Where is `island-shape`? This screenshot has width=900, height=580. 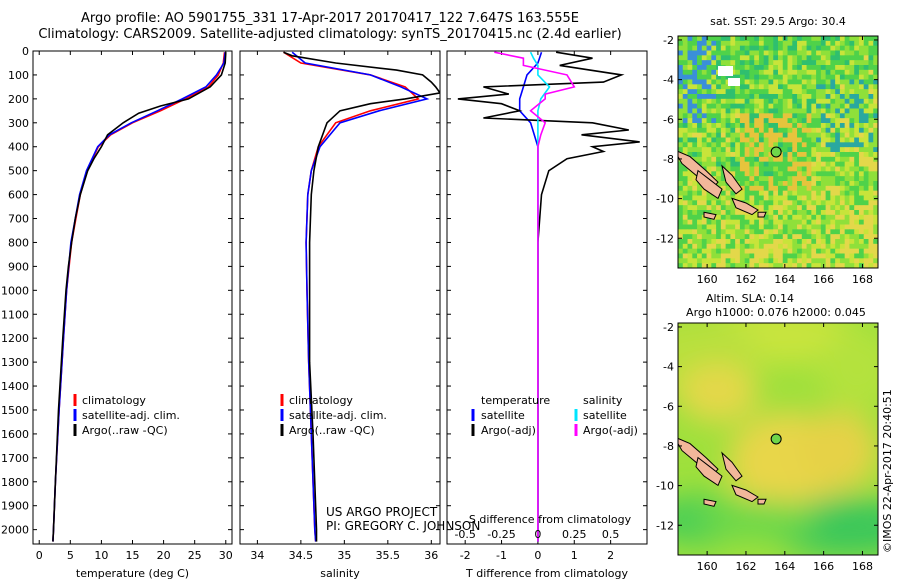 island-shape is located at coordinates (709, 184).